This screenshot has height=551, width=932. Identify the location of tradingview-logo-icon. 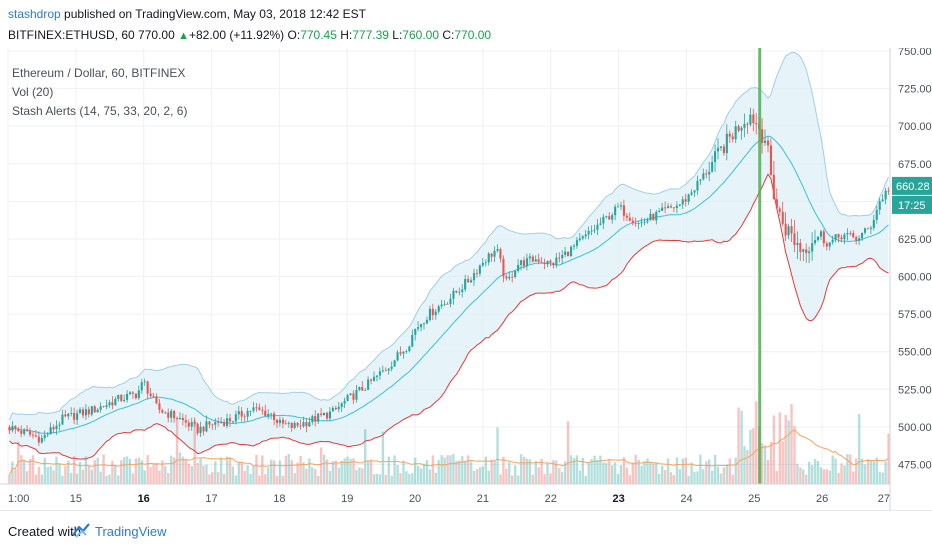
(82, 530).